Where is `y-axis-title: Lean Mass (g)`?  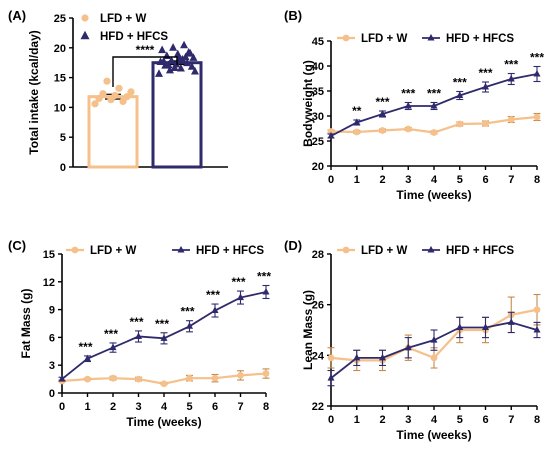 y-axis-title: Lean Mass (g) is located at coordinates (308, 330).